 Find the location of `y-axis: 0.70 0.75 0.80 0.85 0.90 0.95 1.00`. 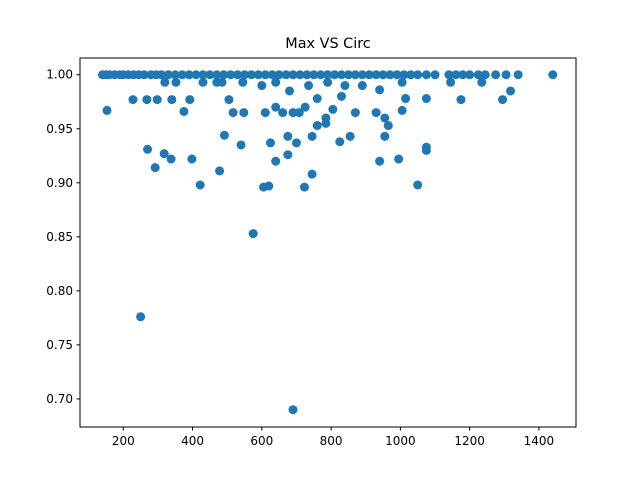

y-axis: 0.70 0.75 0.80 0.85 0.90 0.95 1.00 is located at coordinates (63, 237).